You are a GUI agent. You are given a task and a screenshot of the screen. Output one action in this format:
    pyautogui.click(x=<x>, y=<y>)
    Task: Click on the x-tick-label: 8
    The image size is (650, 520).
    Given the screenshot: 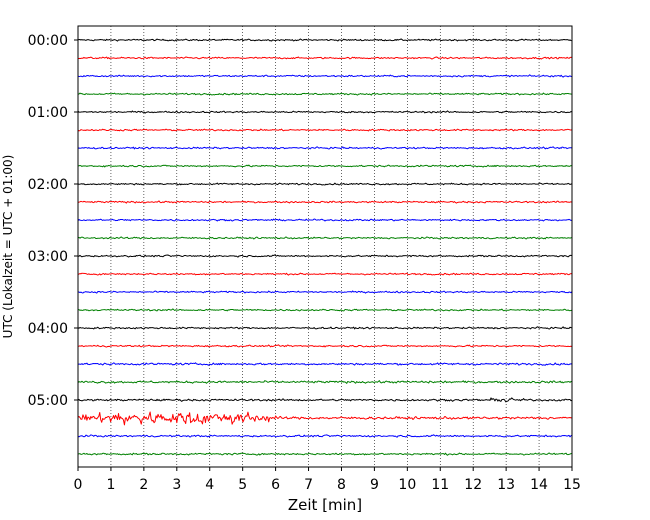 What is the action you would take?
    pyautogui.click(x=341, y=485)
    